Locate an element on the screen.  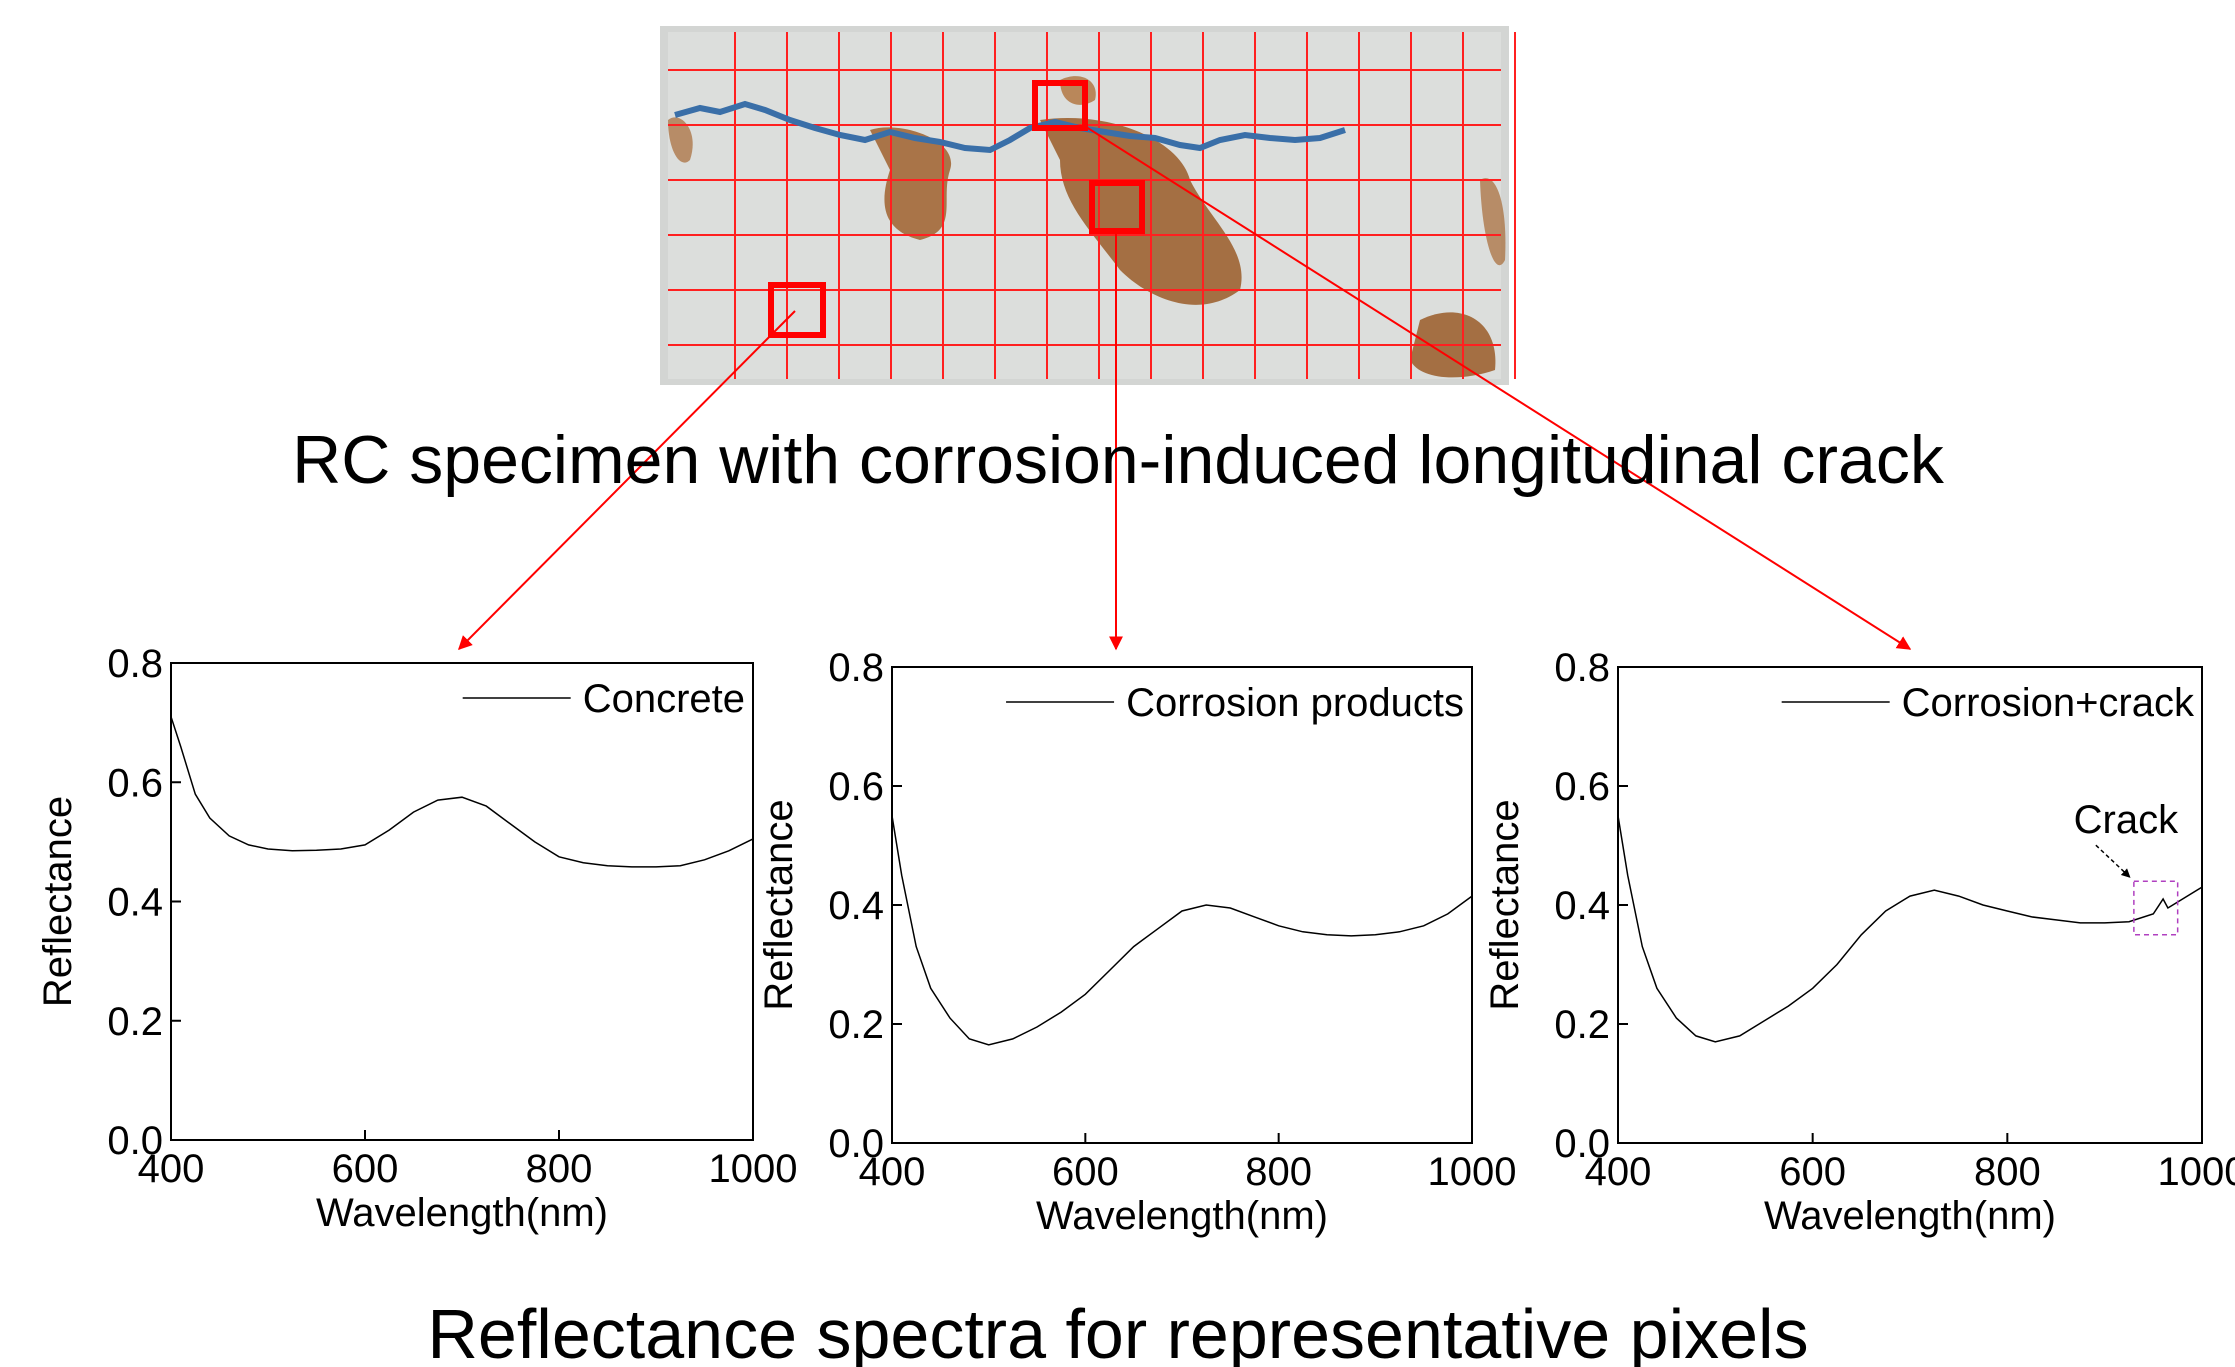
specimen-photo is located at coordinates (1088, 205).